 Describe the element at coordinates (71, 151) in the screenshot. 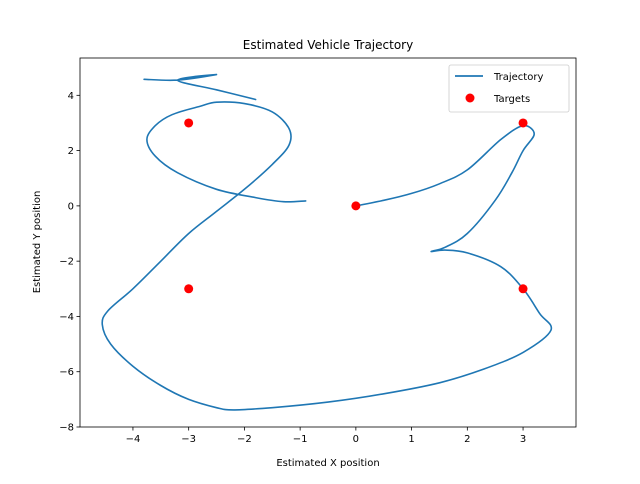

I see `y-tick-label: 2` at that location.